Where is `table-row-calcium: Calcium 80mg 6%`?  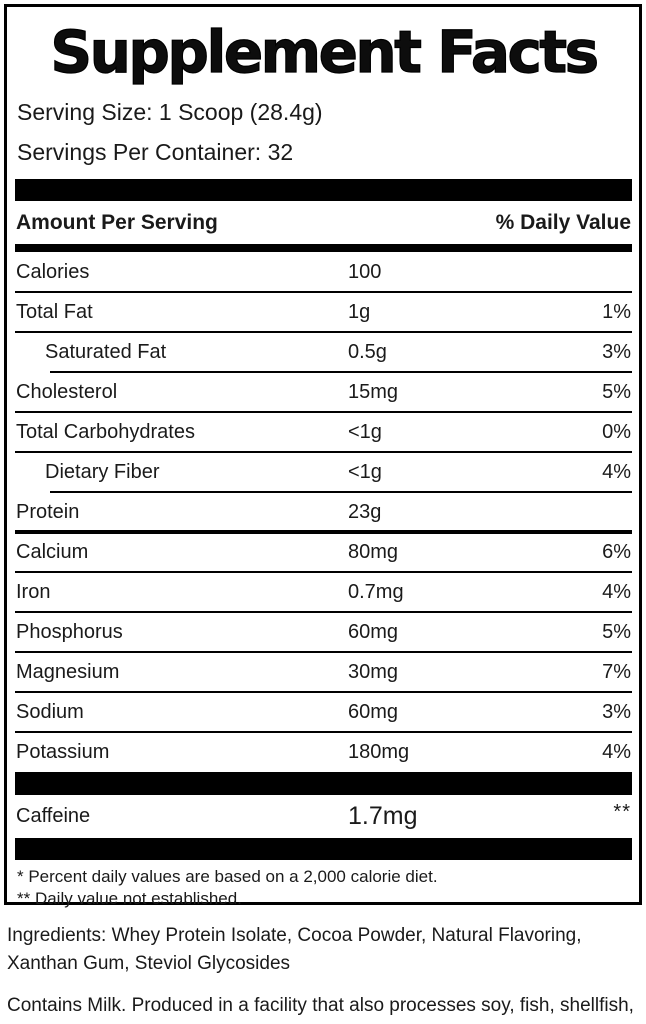
table-row-calcium: Calcium 80mg 6% is located at coordinates (323, 552).